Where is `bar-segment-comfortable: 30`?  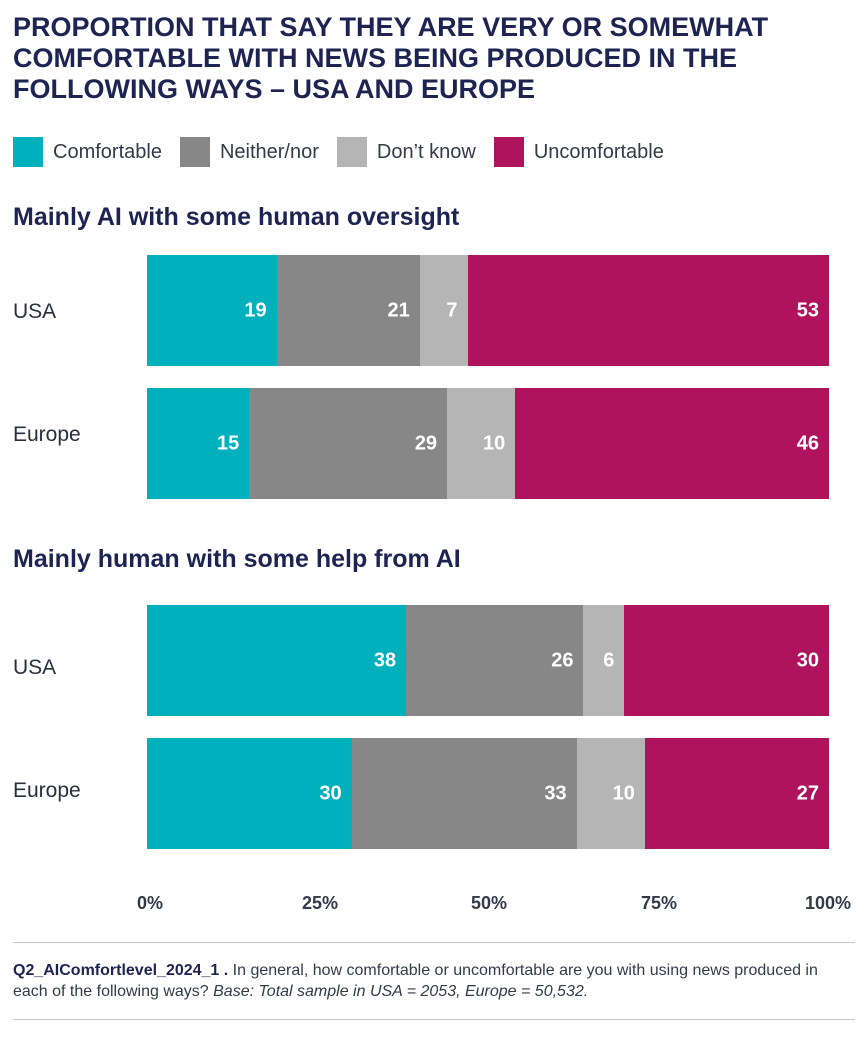 bar-segment-comfortable: 30 is located at coordinates (249, 793).